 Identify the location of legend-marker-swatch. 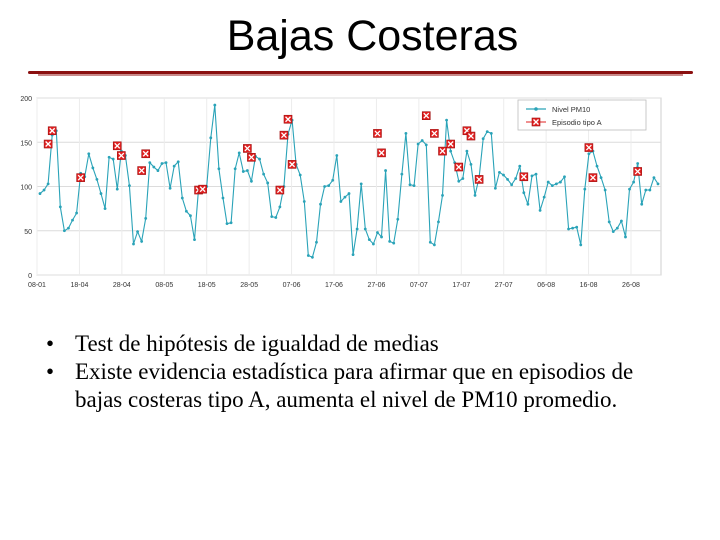
(536, 122).